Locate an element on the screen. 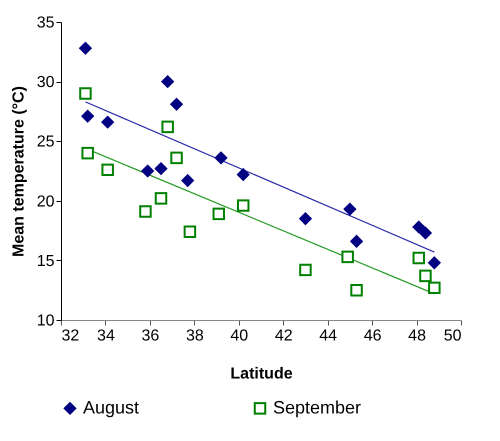  x-tick-label: 44 is located at coordinates (328, 336).